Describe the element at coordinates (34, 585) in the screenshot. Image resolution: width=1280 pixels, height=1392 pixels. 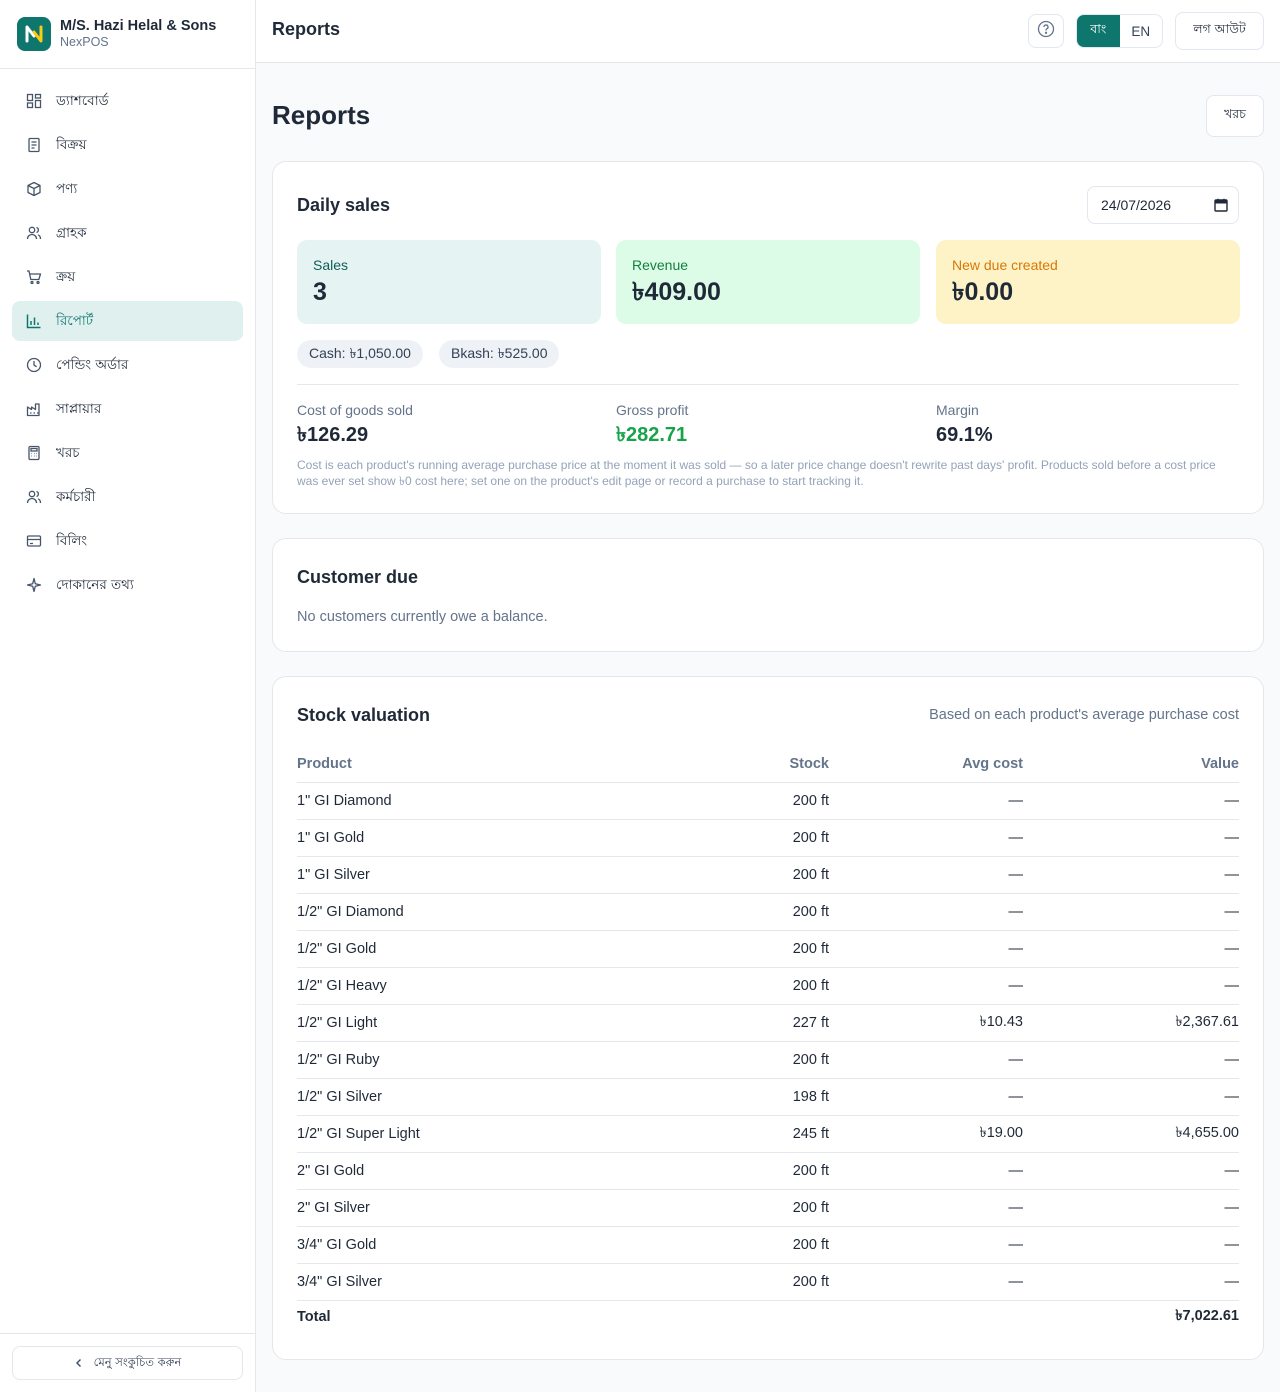
I see `sparkle-icon` at that location.